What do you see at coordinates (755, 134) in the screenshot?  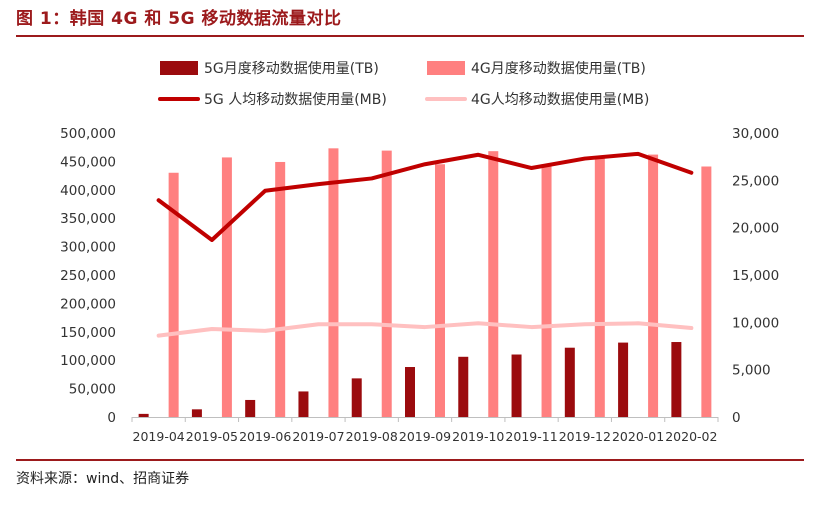 I see `right-tick-label: 30,000` at bounding box center [755, 134].